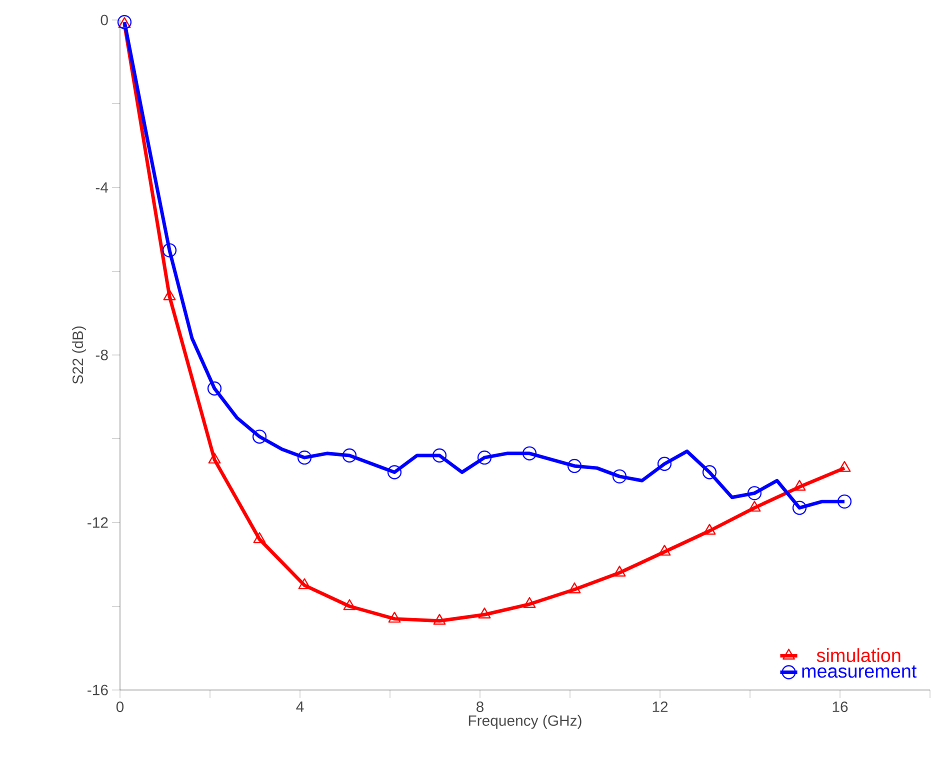 This screenshot has width=932, height=771. What do you see at coordinates (79, 355) in the screenshot?
I see `y-axis-title: S22 (dB)` at bounding box center [79, 355].